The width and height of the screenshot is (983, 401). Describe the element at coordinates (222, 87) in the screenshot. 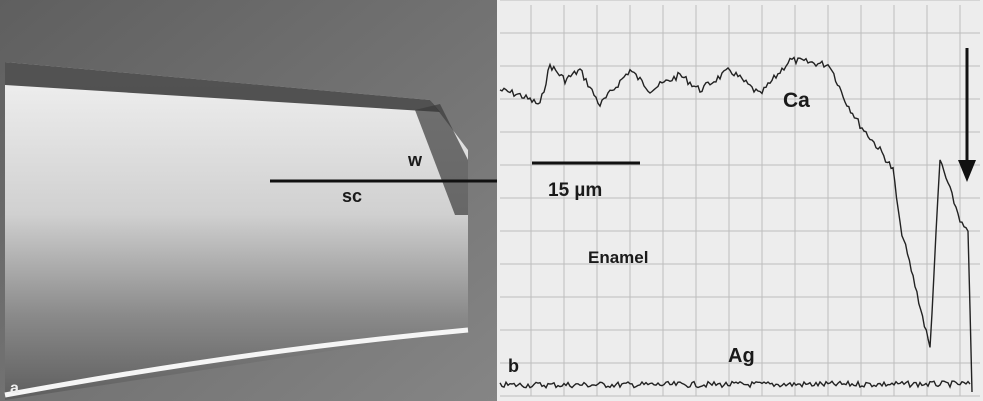

I see `tissue-edge` at that location.